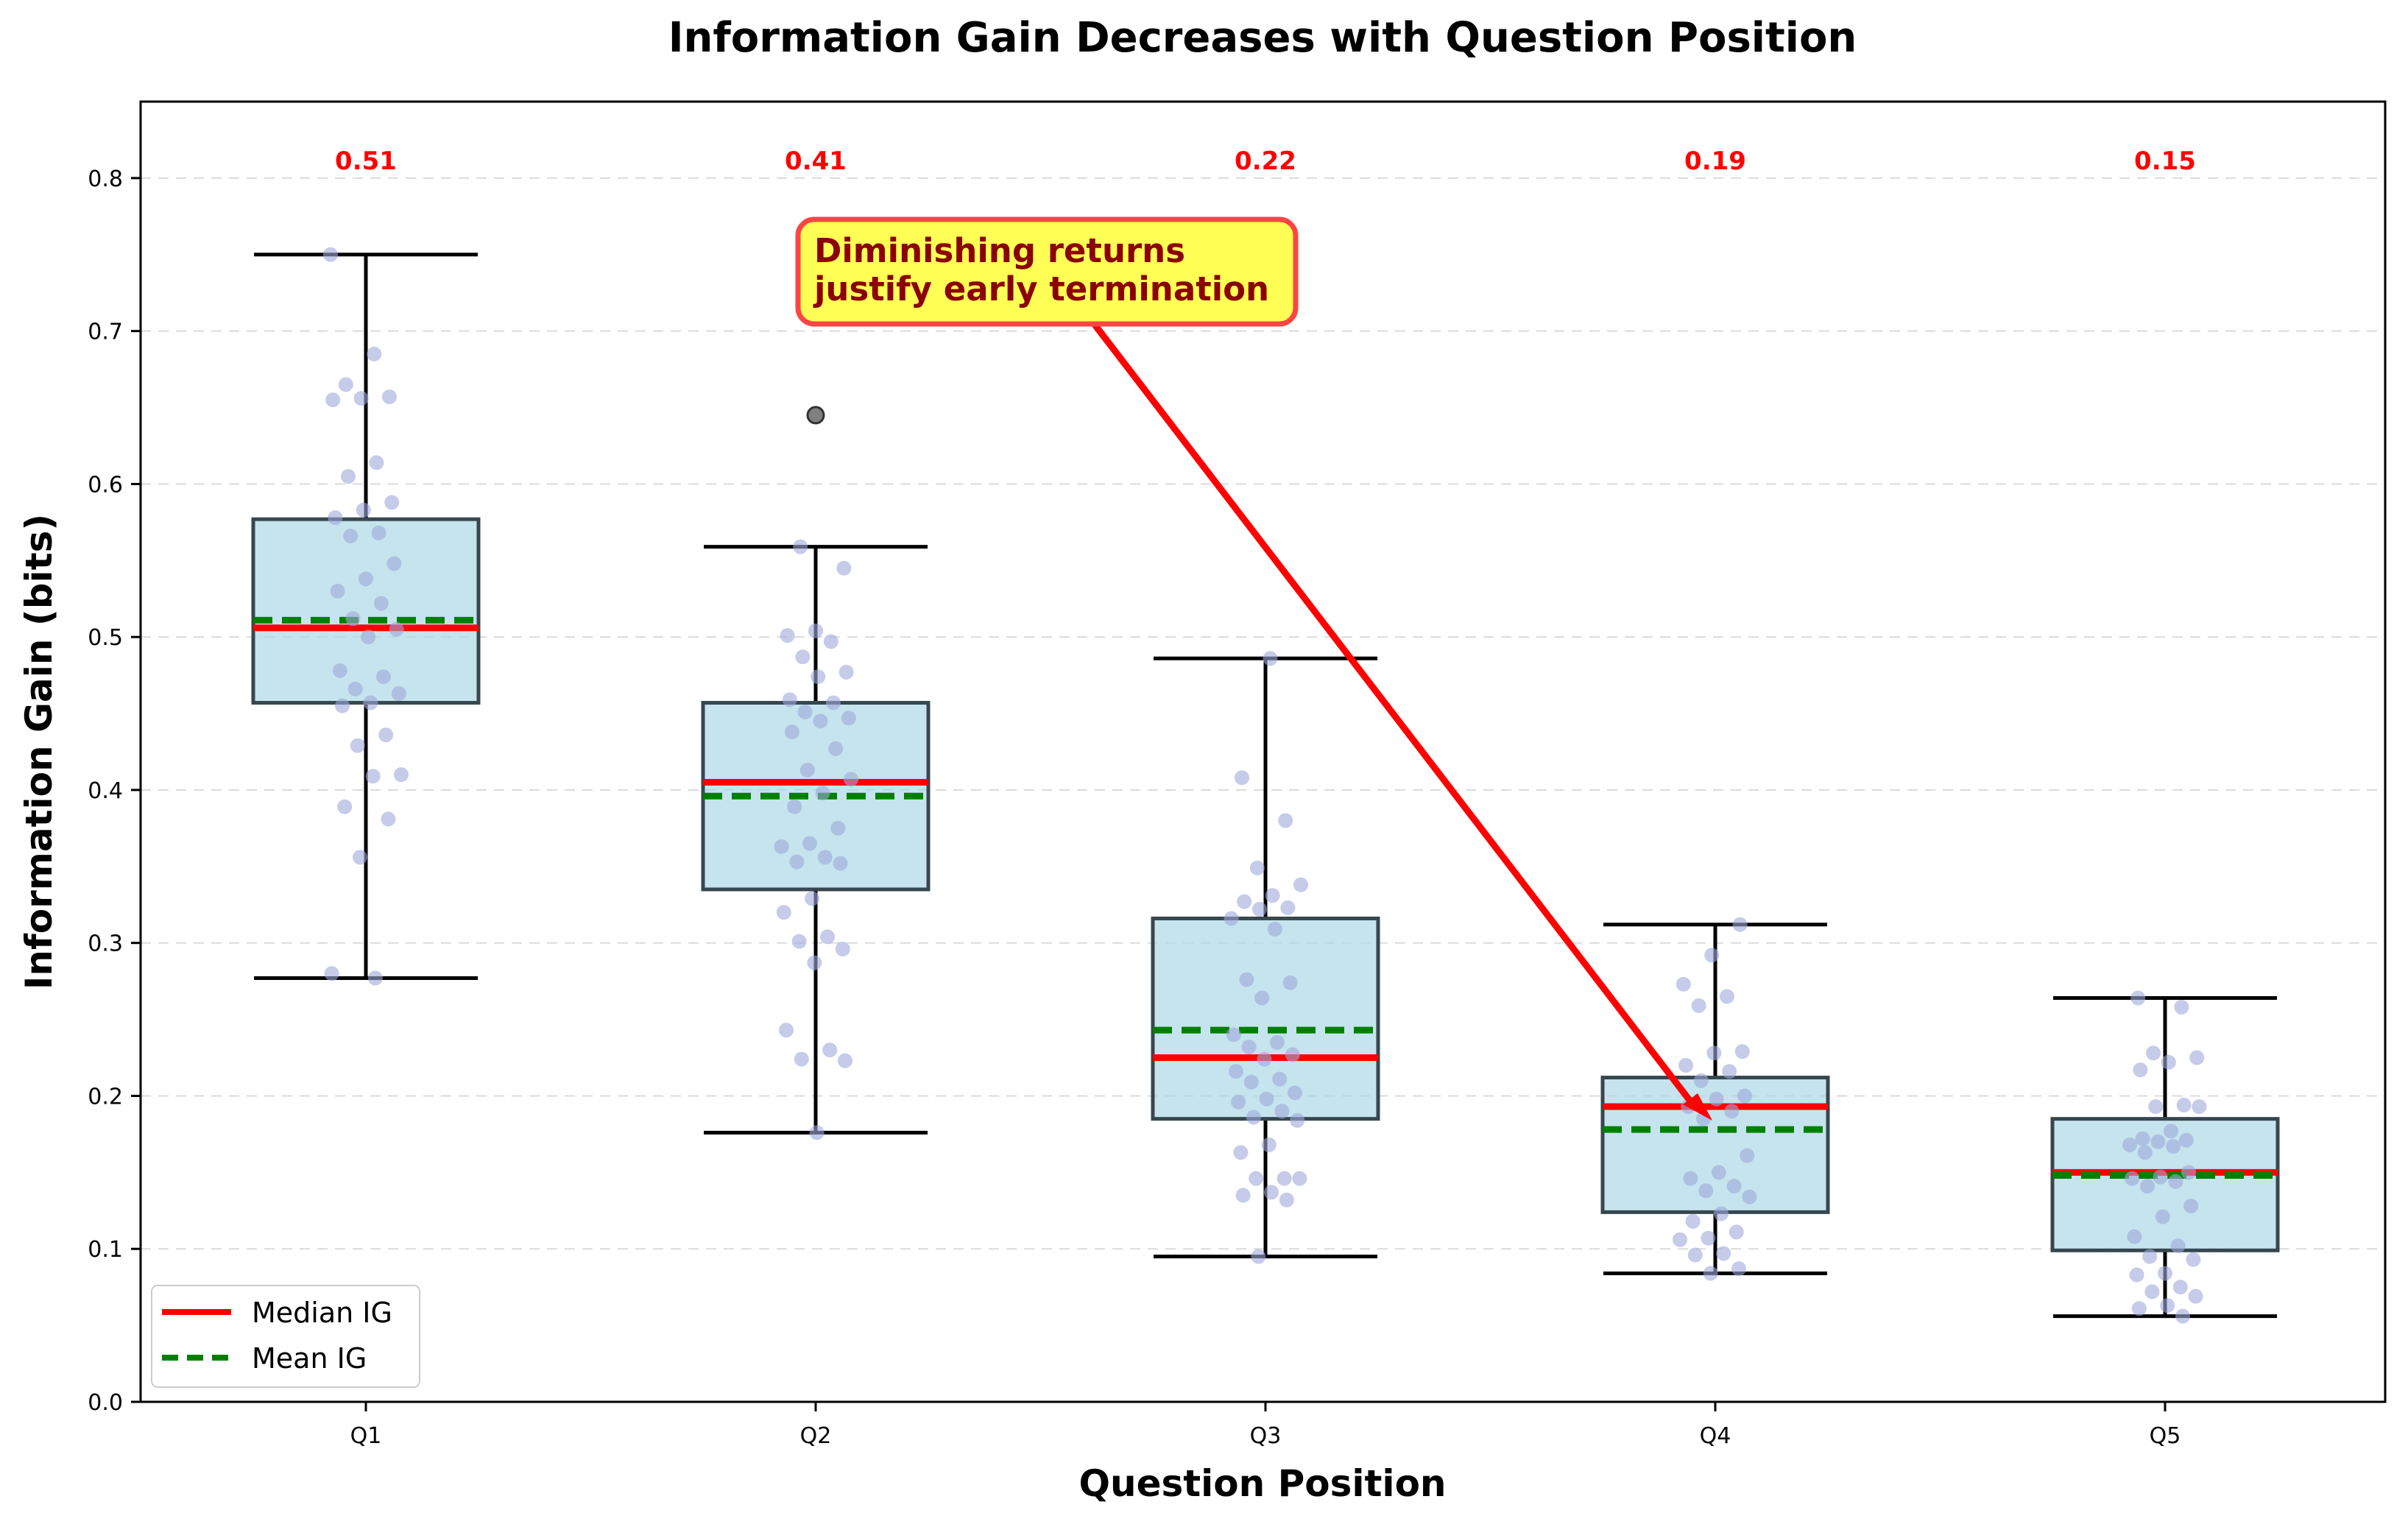 The image size is (2408, 1527). I want to click on y-tick-label: 0.7, so click(106, 332).